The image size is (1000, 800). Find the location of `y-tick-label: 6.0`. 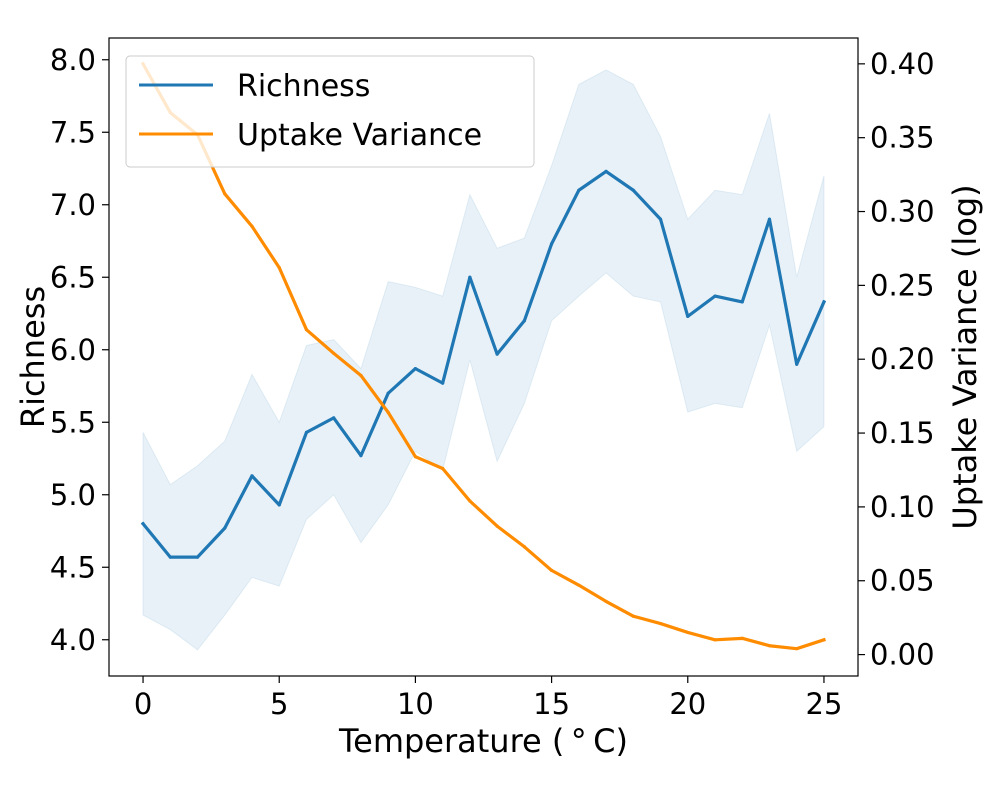

y-tick-label: 6.0 is located at coordinates (73, 350).